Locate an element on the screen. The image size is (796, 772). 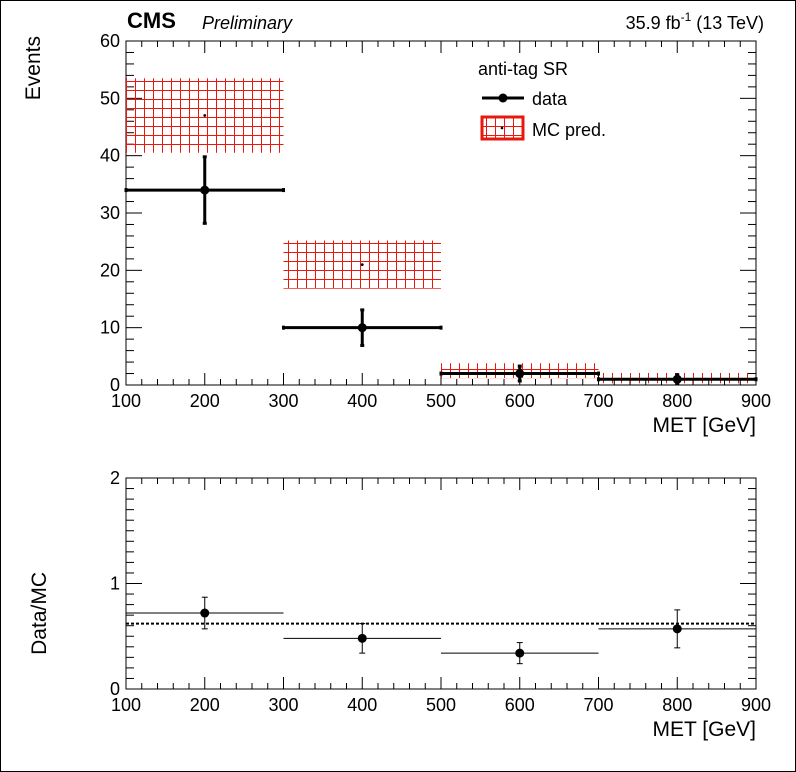
ratio-x-tick-label: 400 is located at coordinates (362, 705).